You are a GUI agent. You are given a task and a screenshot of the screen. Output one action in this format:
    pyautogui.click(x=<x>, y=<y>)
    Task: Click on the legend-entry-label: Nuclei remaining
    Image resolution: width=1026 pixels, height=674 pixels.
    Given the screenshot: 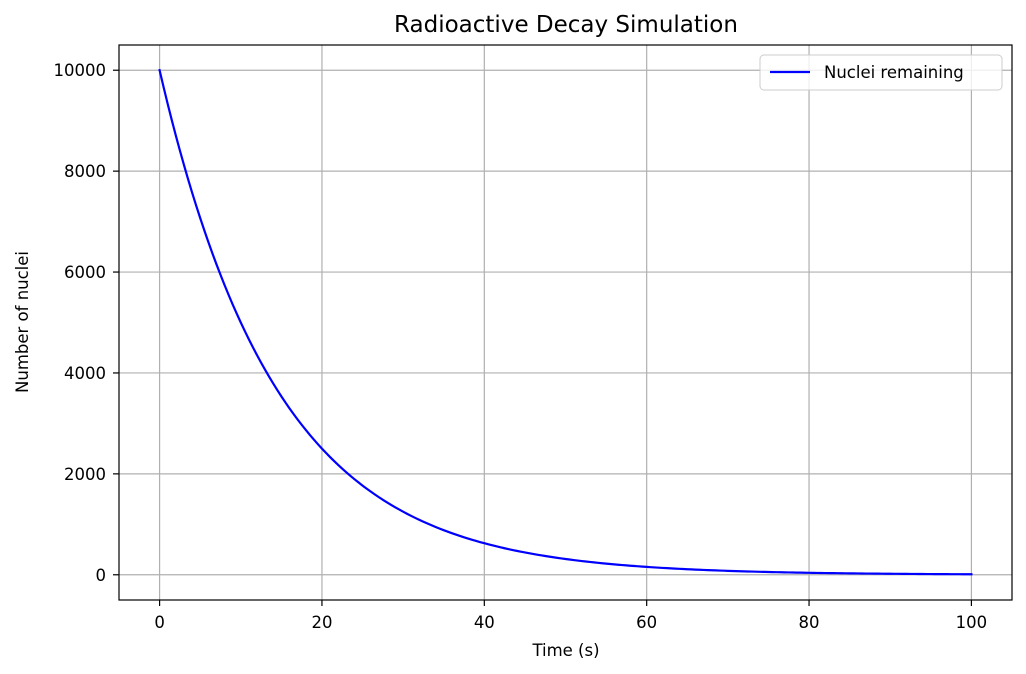 What is the action you would take?
    pyautogui.click(x=894, y=72)
    